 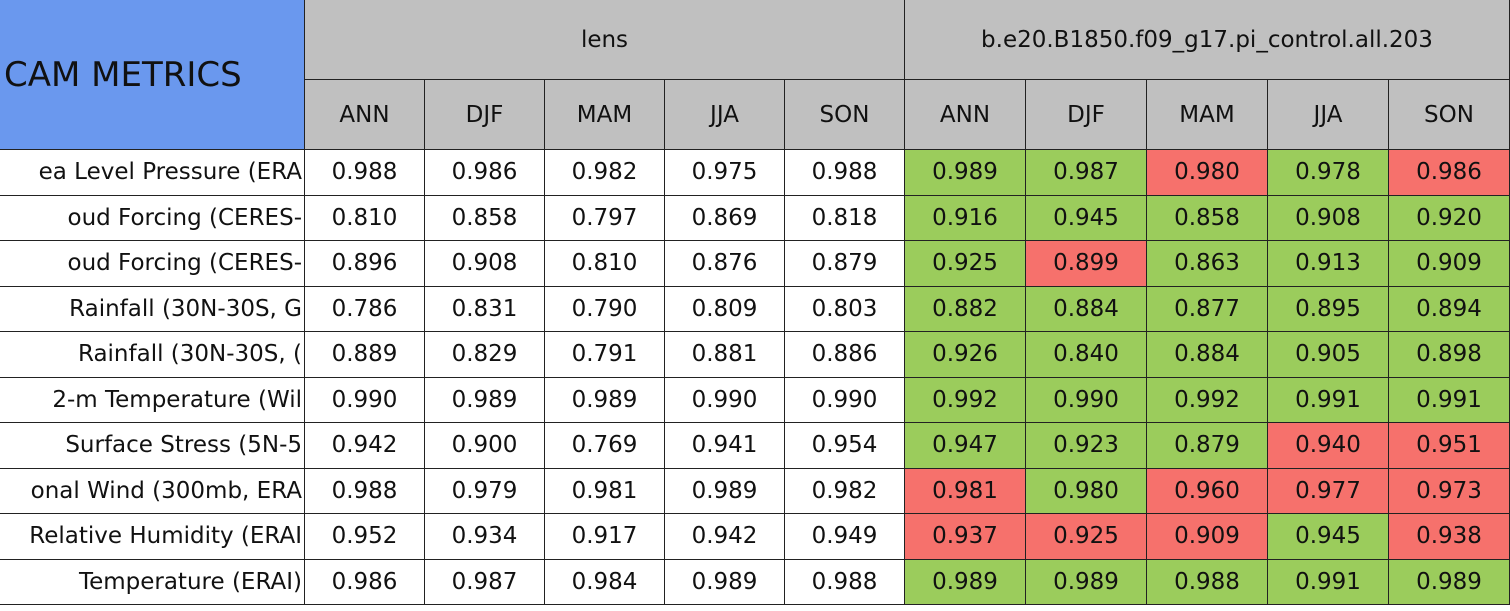 What do you see at coordinates (1449, 218) in the screenshot?
I see `metric-value: 0.920` at bounding box center [1449, 218].